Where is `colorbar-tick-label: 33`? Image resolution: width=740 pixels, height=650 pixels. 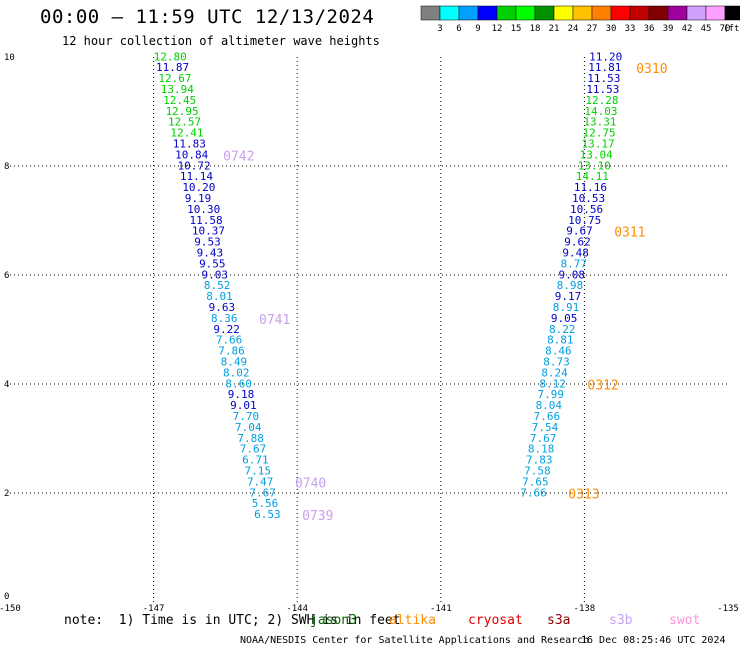 colorbar-tick-label: 33 is located at coordinates (630, 29).